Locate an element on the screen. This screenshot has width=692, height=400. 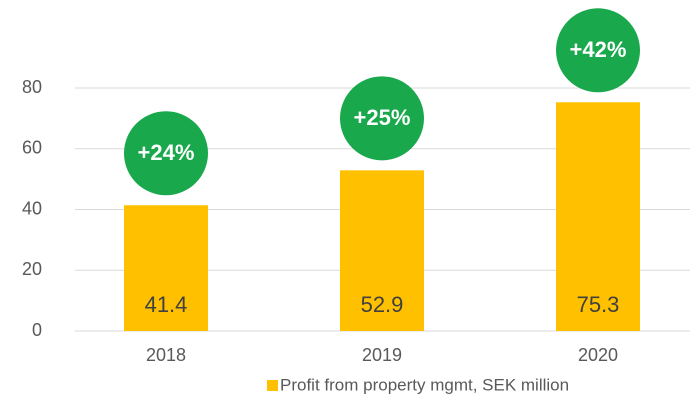
growth-label: +25% is located at coordinates (382, 117).